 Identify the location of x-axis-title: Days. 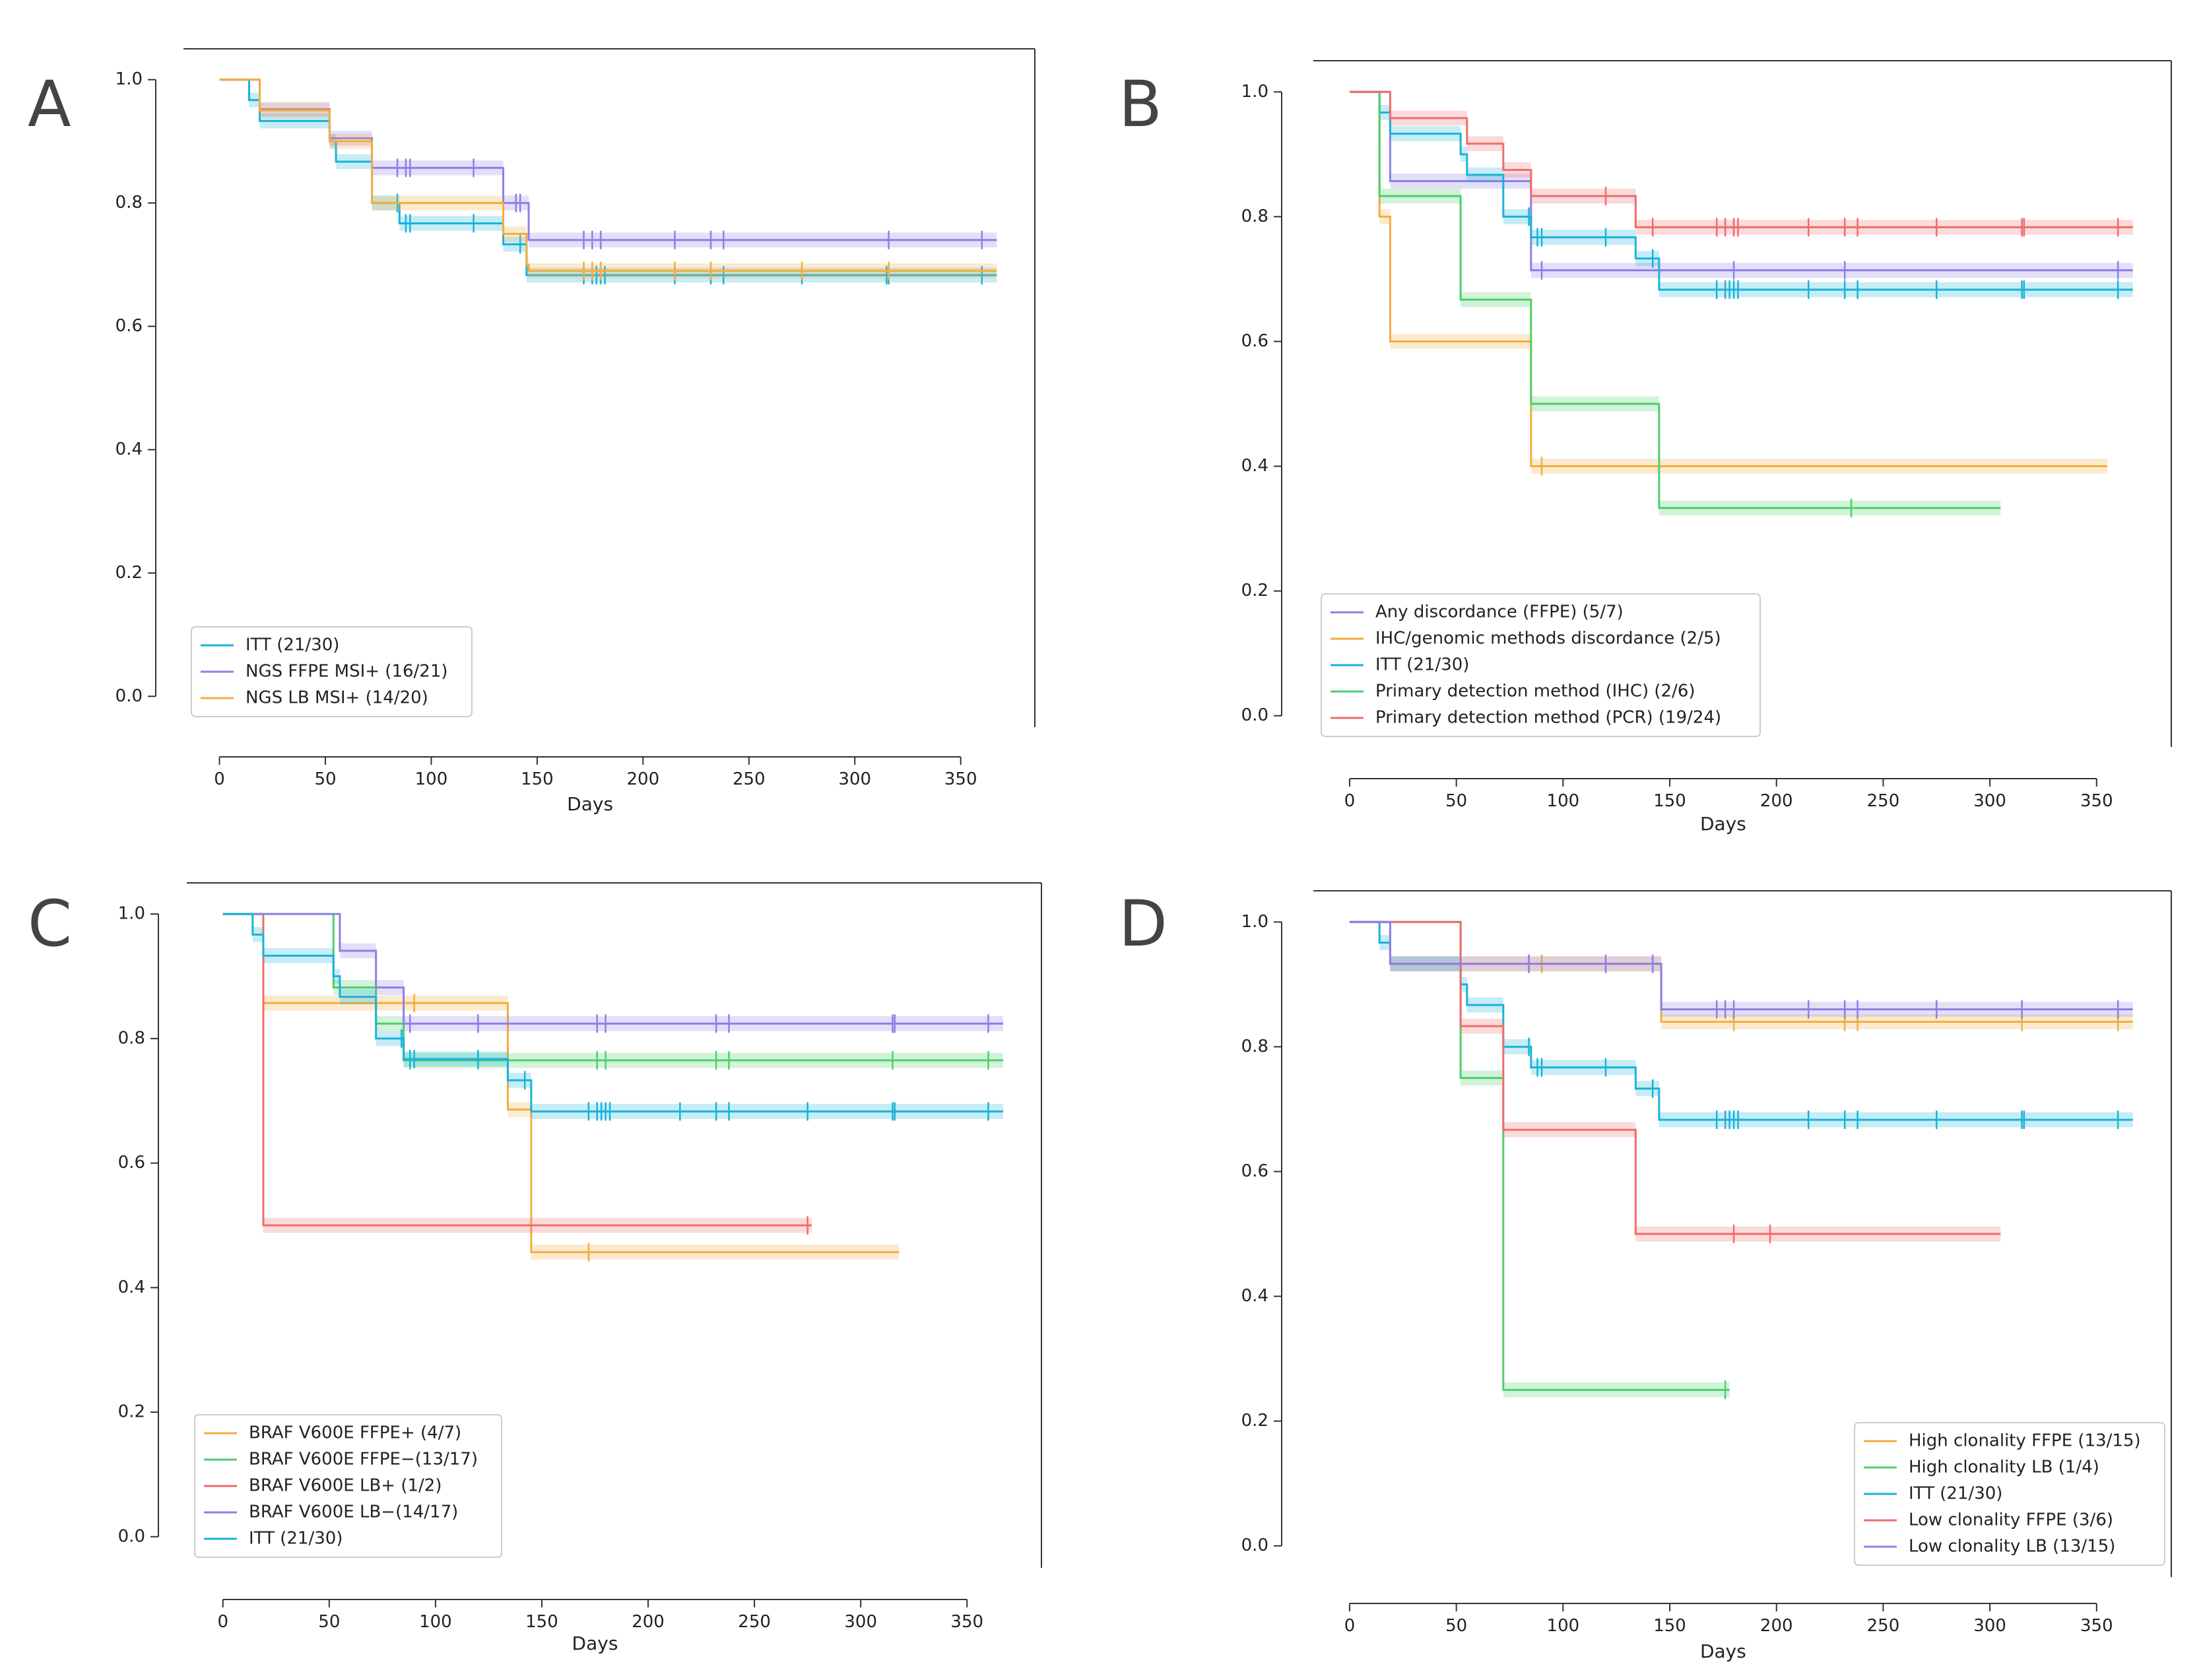
(595, 1643).